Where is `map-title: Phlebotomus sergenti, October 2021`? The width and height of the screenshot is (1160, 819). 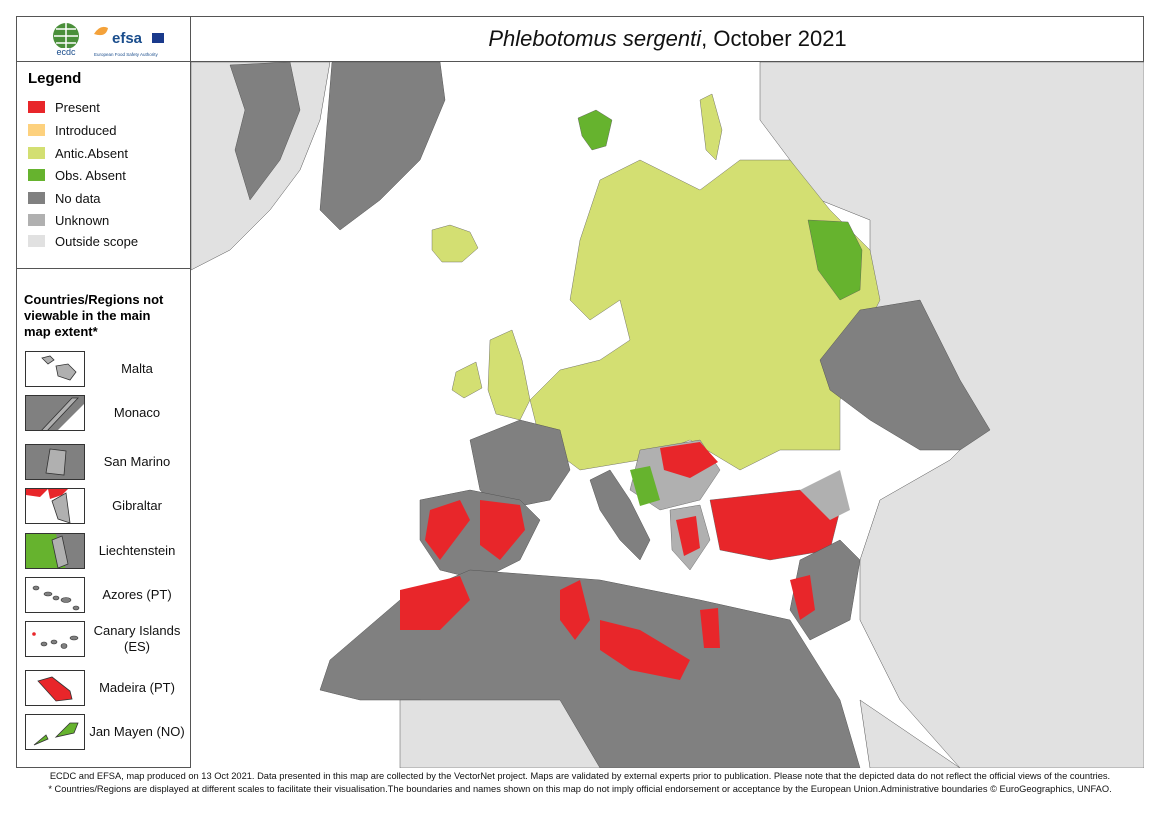
map-title: Phlebotomus sergenti, October 2021 is located at coordinates (667, 39).